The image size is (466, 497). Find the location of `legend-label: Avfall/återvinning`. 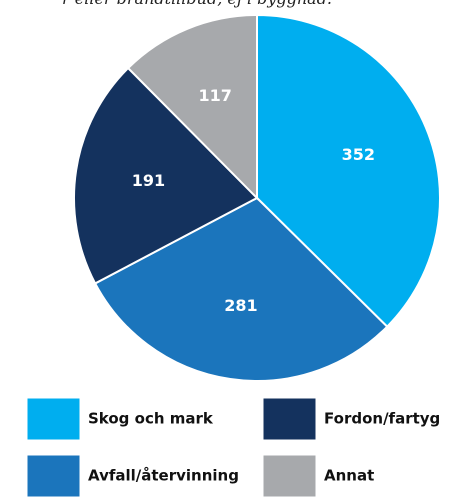

legend-label: Avfall/återvinning is located at coordinates (163, 476).